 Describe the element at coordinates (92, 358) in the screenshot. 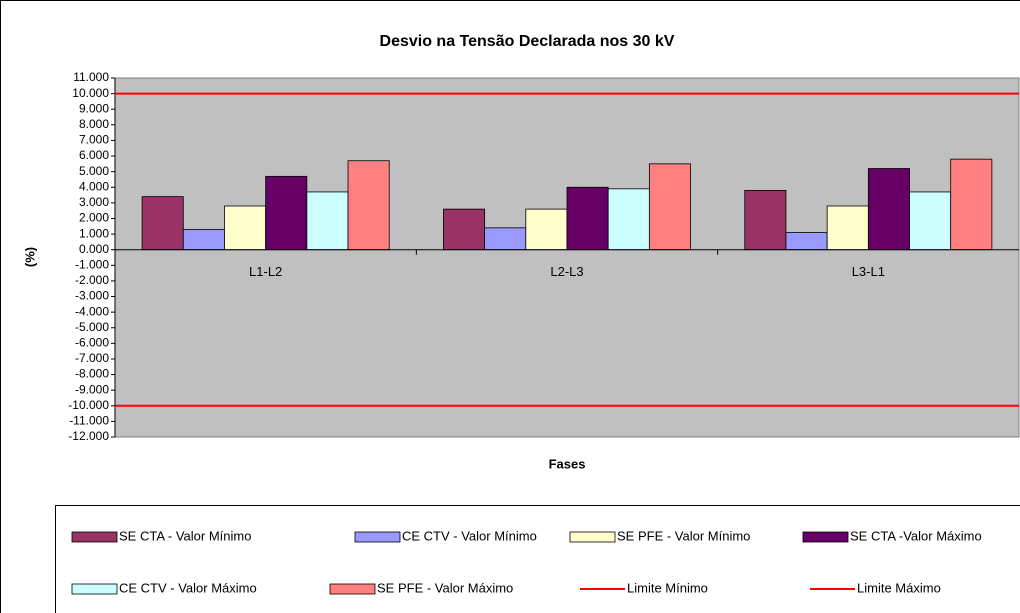

I see `y-tick-label: -7.000` at that location.